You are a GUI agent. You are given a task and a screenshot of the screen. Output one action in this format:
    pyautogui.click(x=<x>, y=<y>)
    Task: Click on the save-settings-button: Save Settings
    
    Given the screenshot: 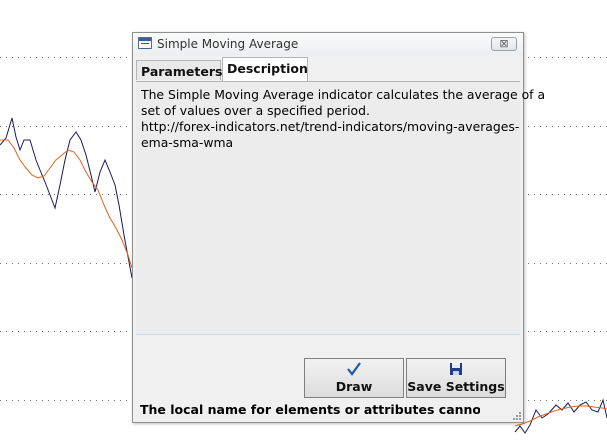 What is the action you would take?
    pyautogui.click(x=456, y=378)
    